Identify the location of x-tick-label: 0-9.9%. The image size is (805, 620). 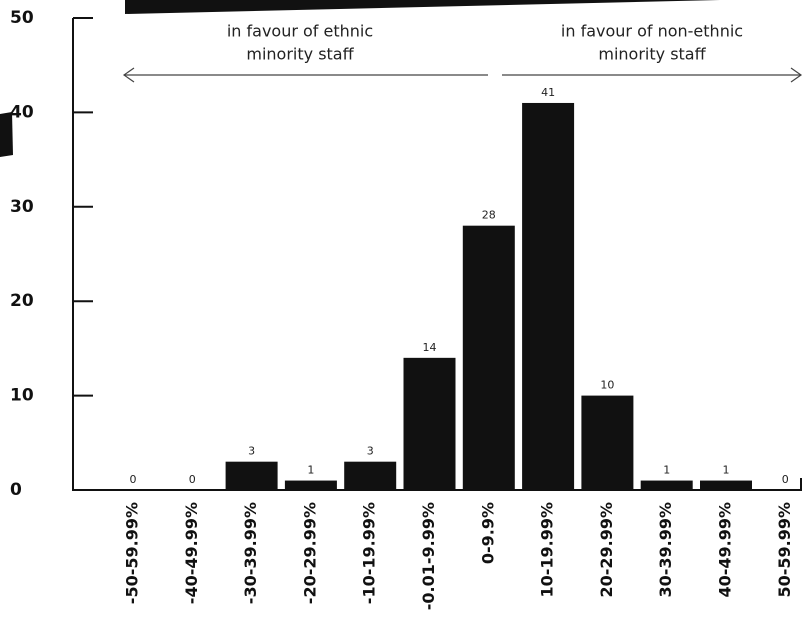
(487, 533).